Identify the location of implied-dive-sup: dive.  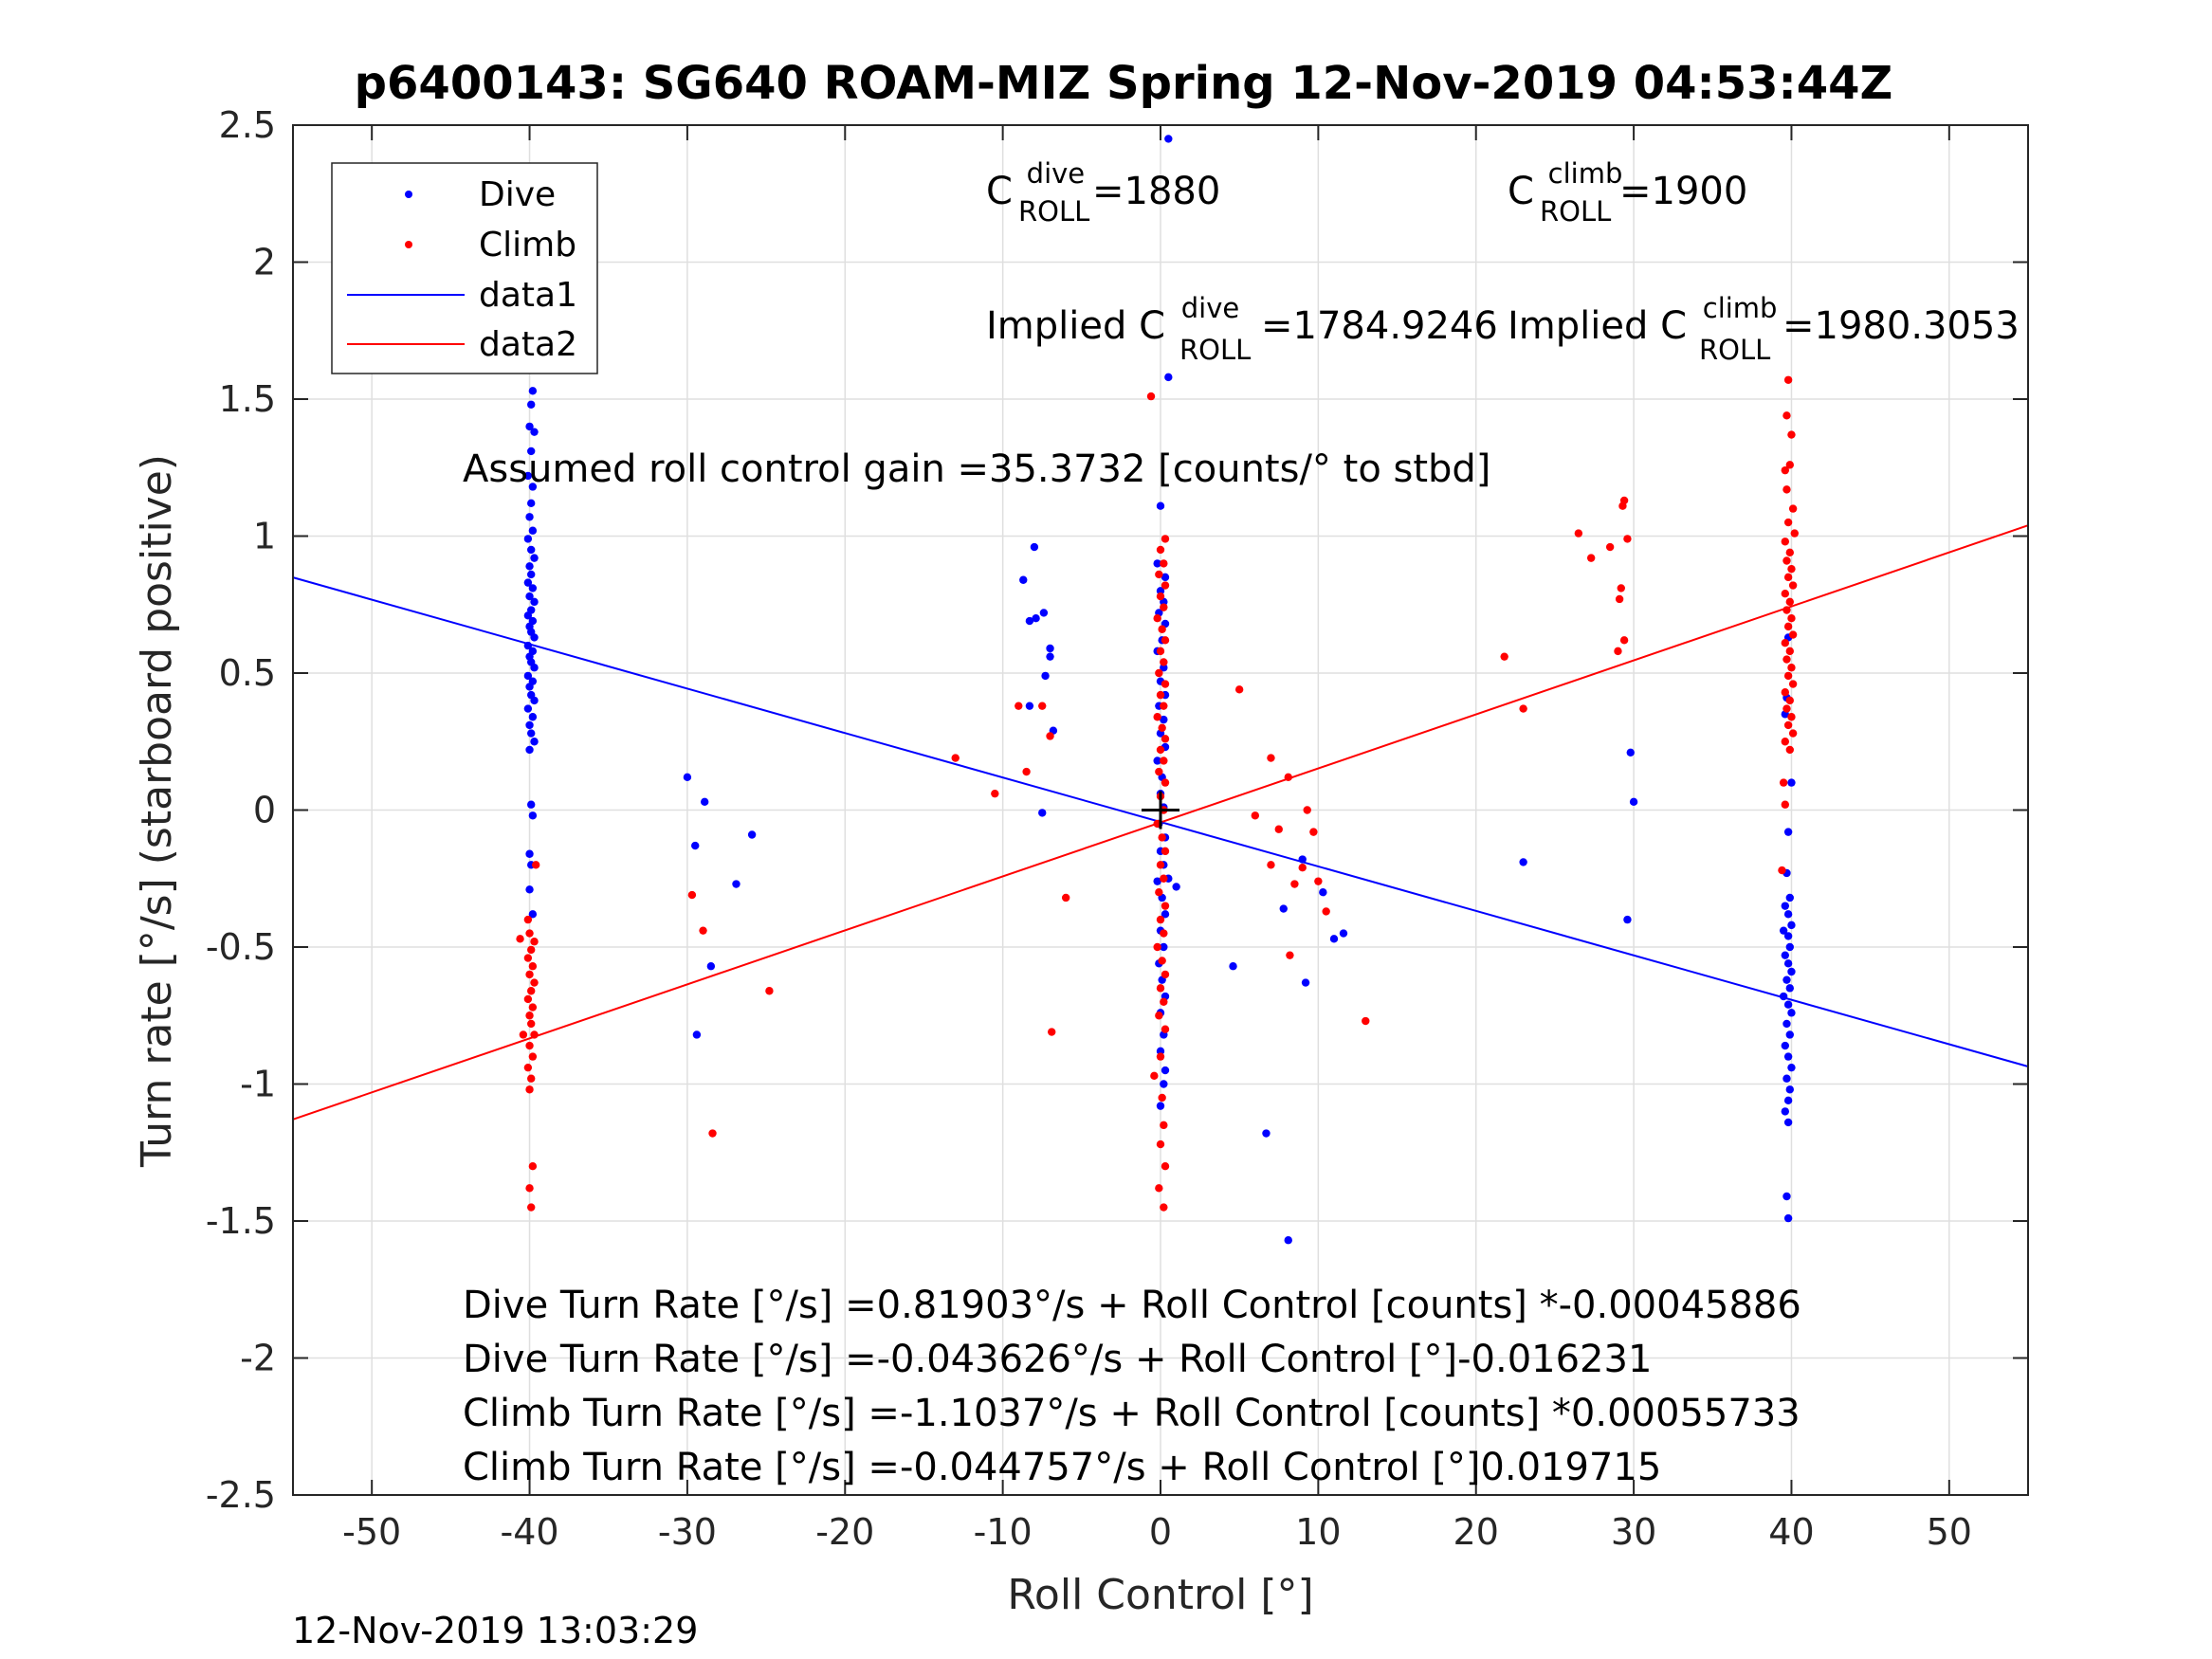
(1210, 308).